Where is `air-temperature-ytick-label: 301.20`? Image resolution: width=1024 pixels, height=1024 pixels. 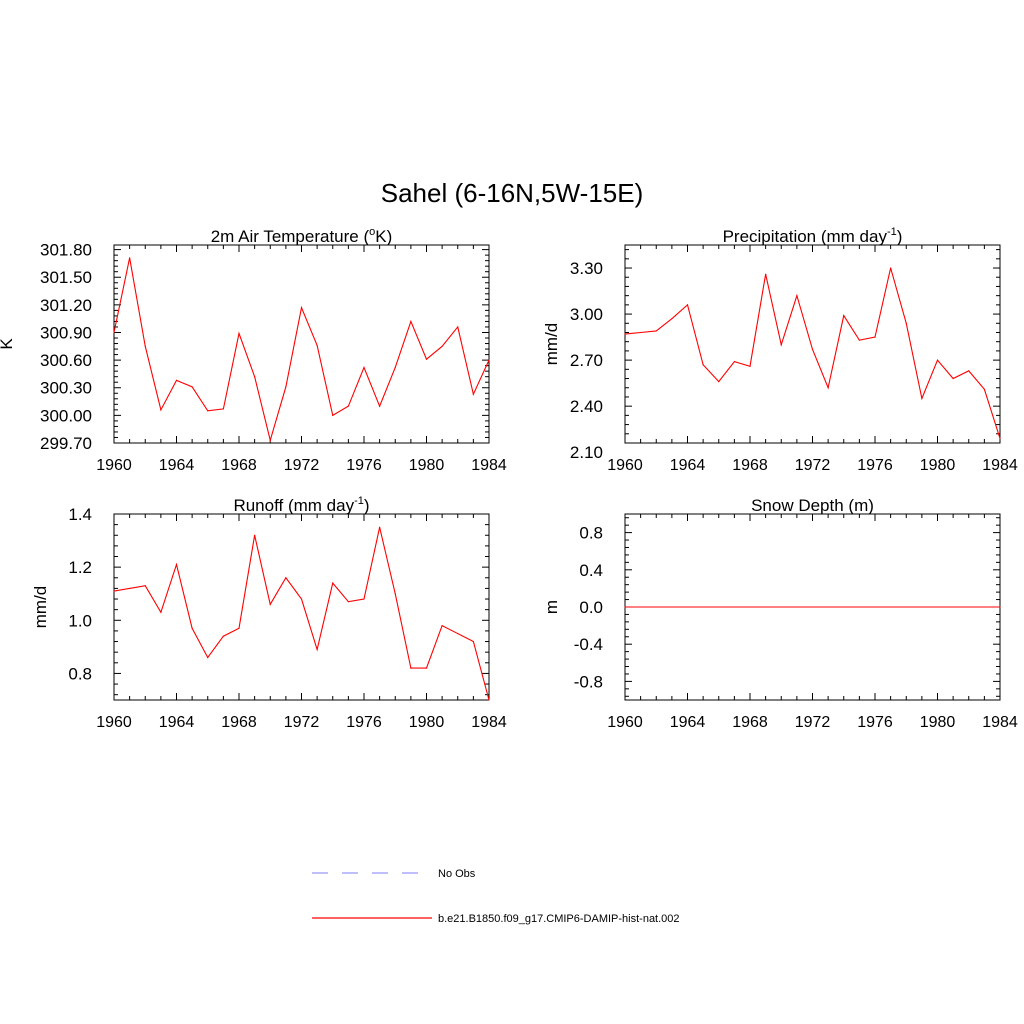
air-temperature-ytick-label: 301.20 is located at coordinates (66, 305).